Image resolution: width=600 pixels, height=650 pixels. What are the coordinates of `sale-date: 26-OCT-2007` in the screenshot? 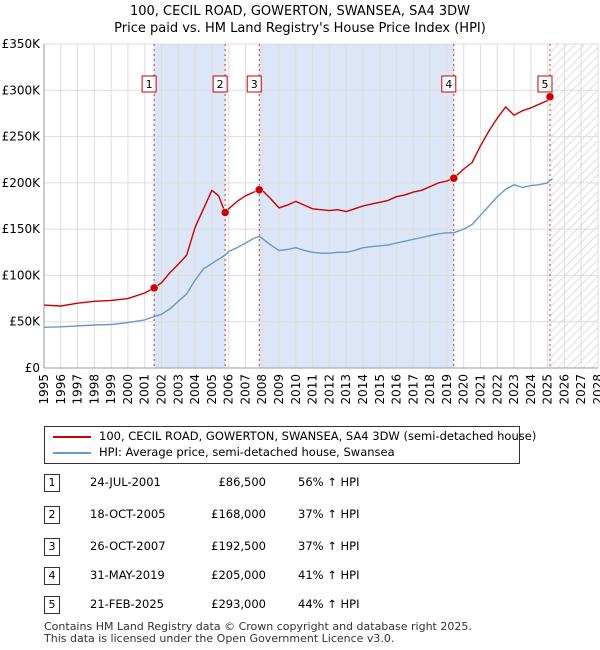 It's located at (128, 546).